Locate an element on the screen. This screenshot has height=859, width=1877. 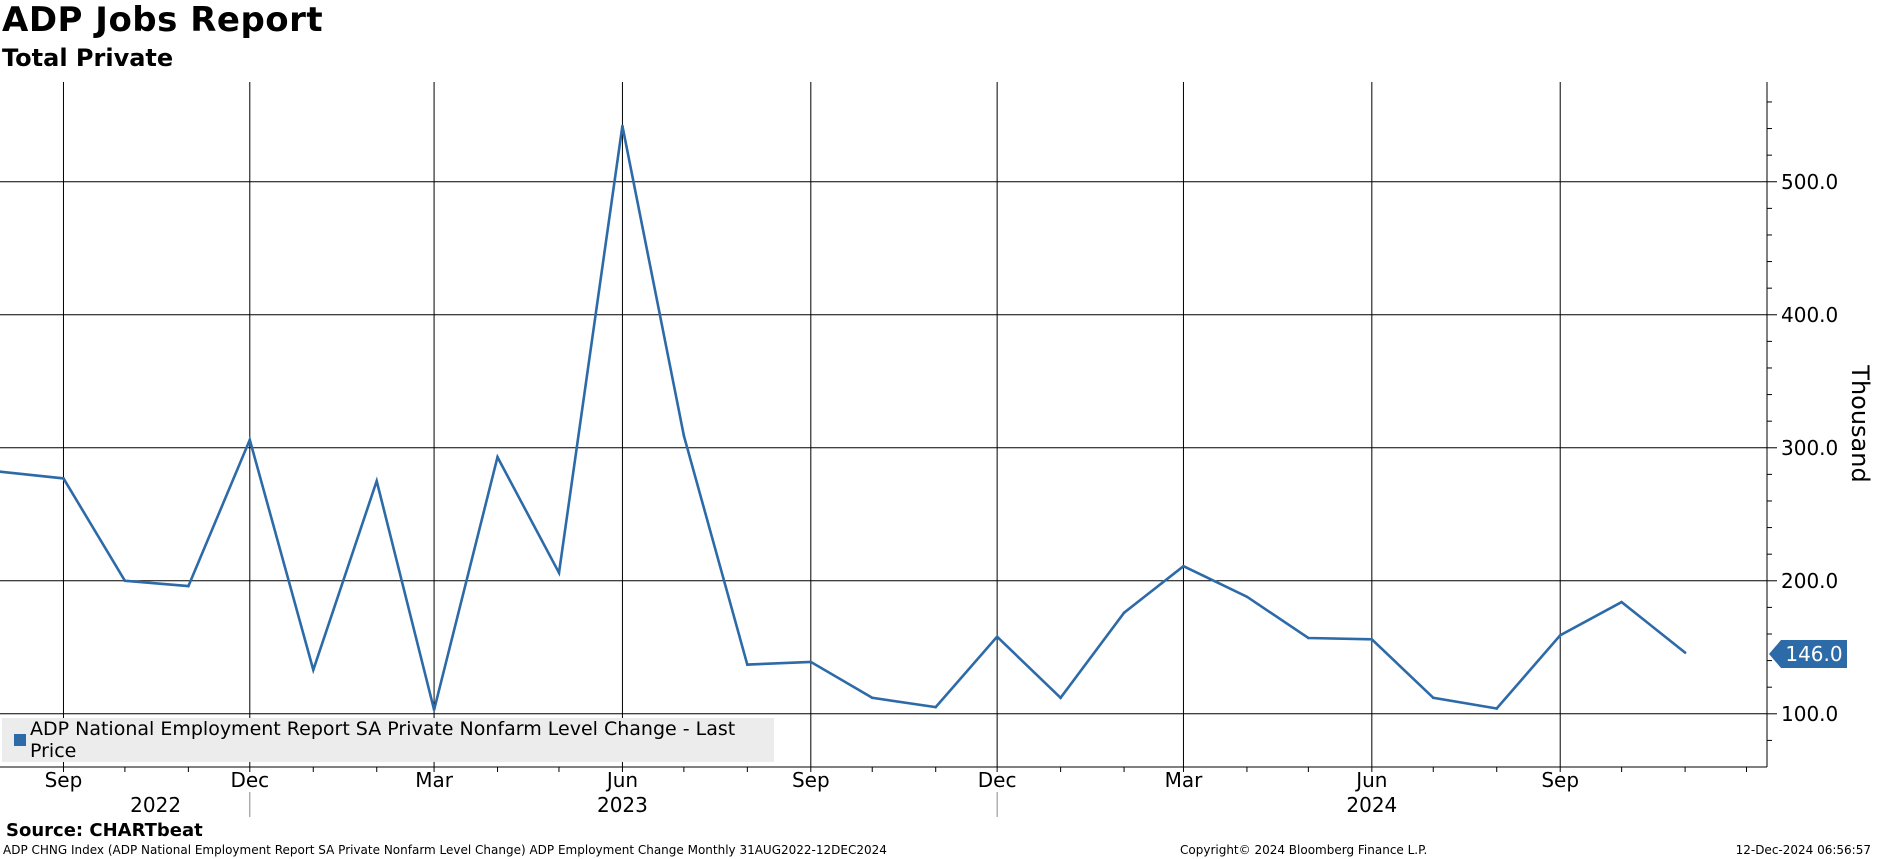
y-tick-label: 100.0 is located at coordinates (1809, 714).